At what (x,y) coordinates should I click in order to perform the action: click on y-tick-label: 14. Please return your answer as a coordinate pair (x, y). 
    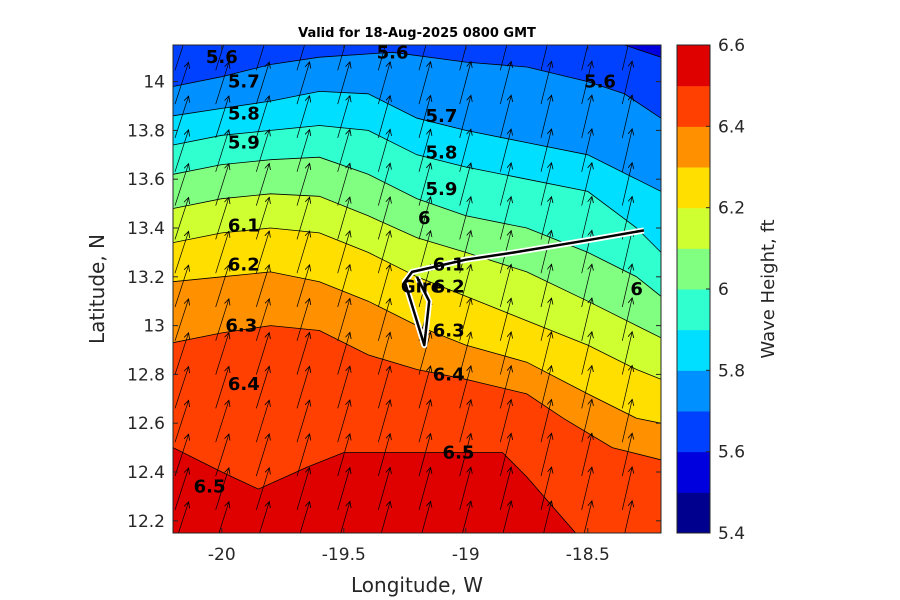
    Looking at the image, I should click on (154, 83).